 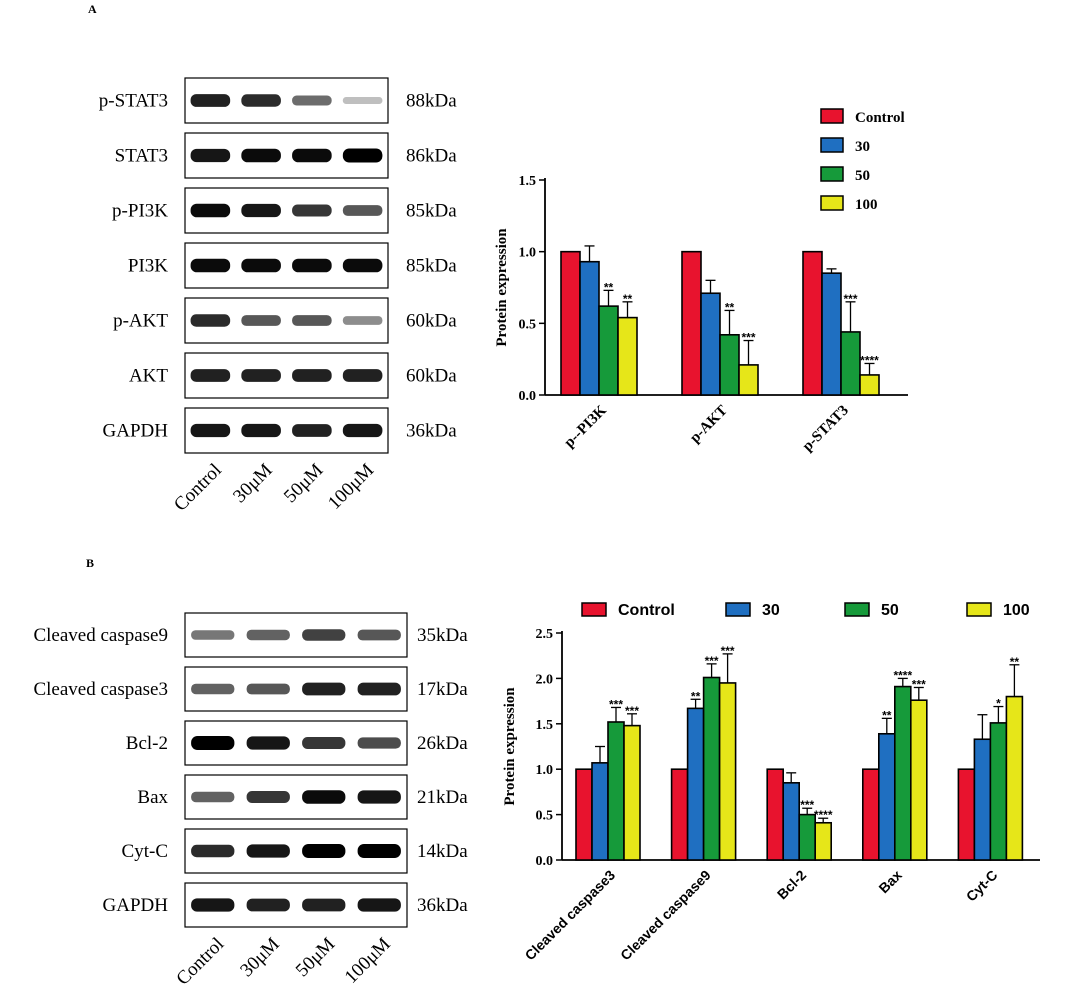 I want to click on blot-row-label: p-AKT, so click(x=140, y=321).